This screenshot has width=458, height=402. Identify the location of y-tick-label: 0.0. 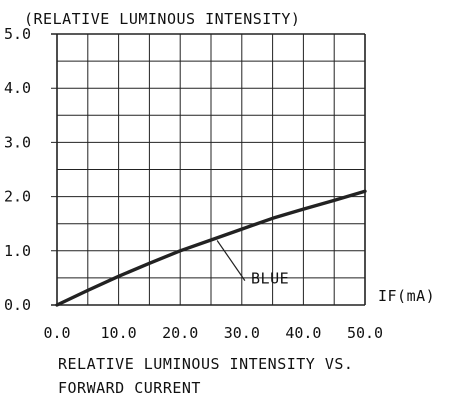
(17, 305).